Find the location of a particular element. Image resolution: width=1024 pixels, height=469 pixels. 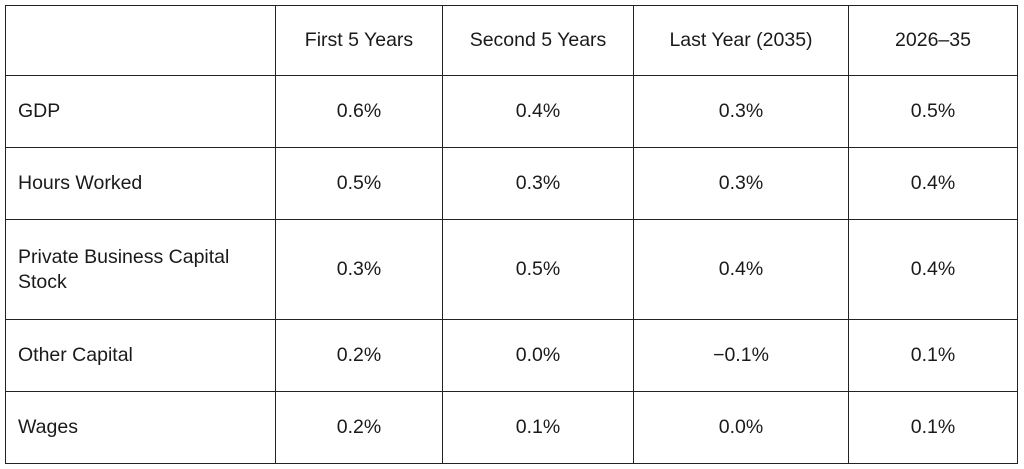

column-header-first-5-years: First 5 Years is located at coordinates (359, 40).